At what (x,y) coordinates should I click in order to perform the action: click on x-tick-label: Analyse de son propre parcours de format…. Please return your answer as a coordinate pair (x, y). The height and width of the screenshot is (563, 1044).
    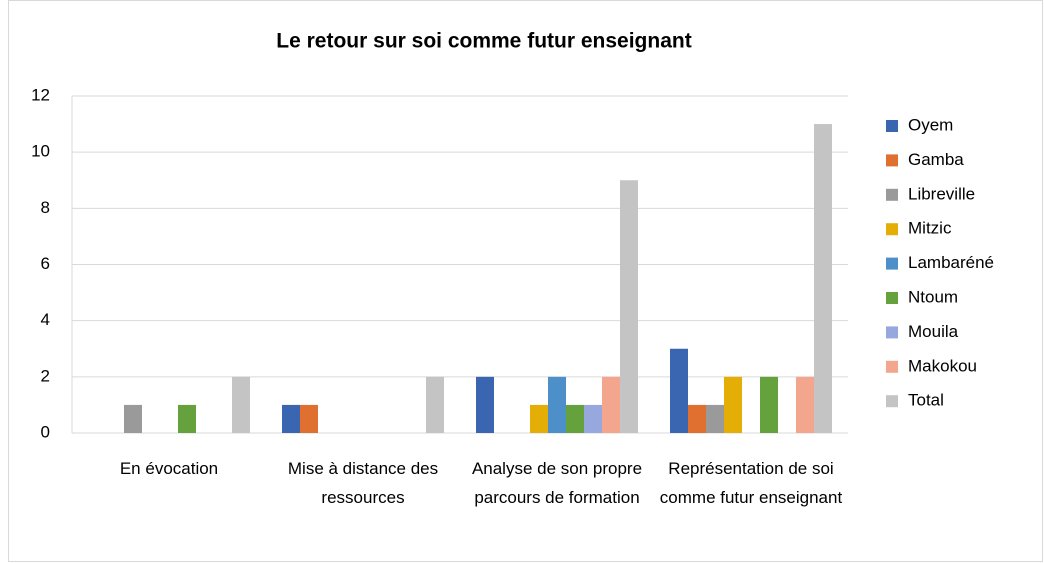
    Looking at the image, I should click on (557, 483).